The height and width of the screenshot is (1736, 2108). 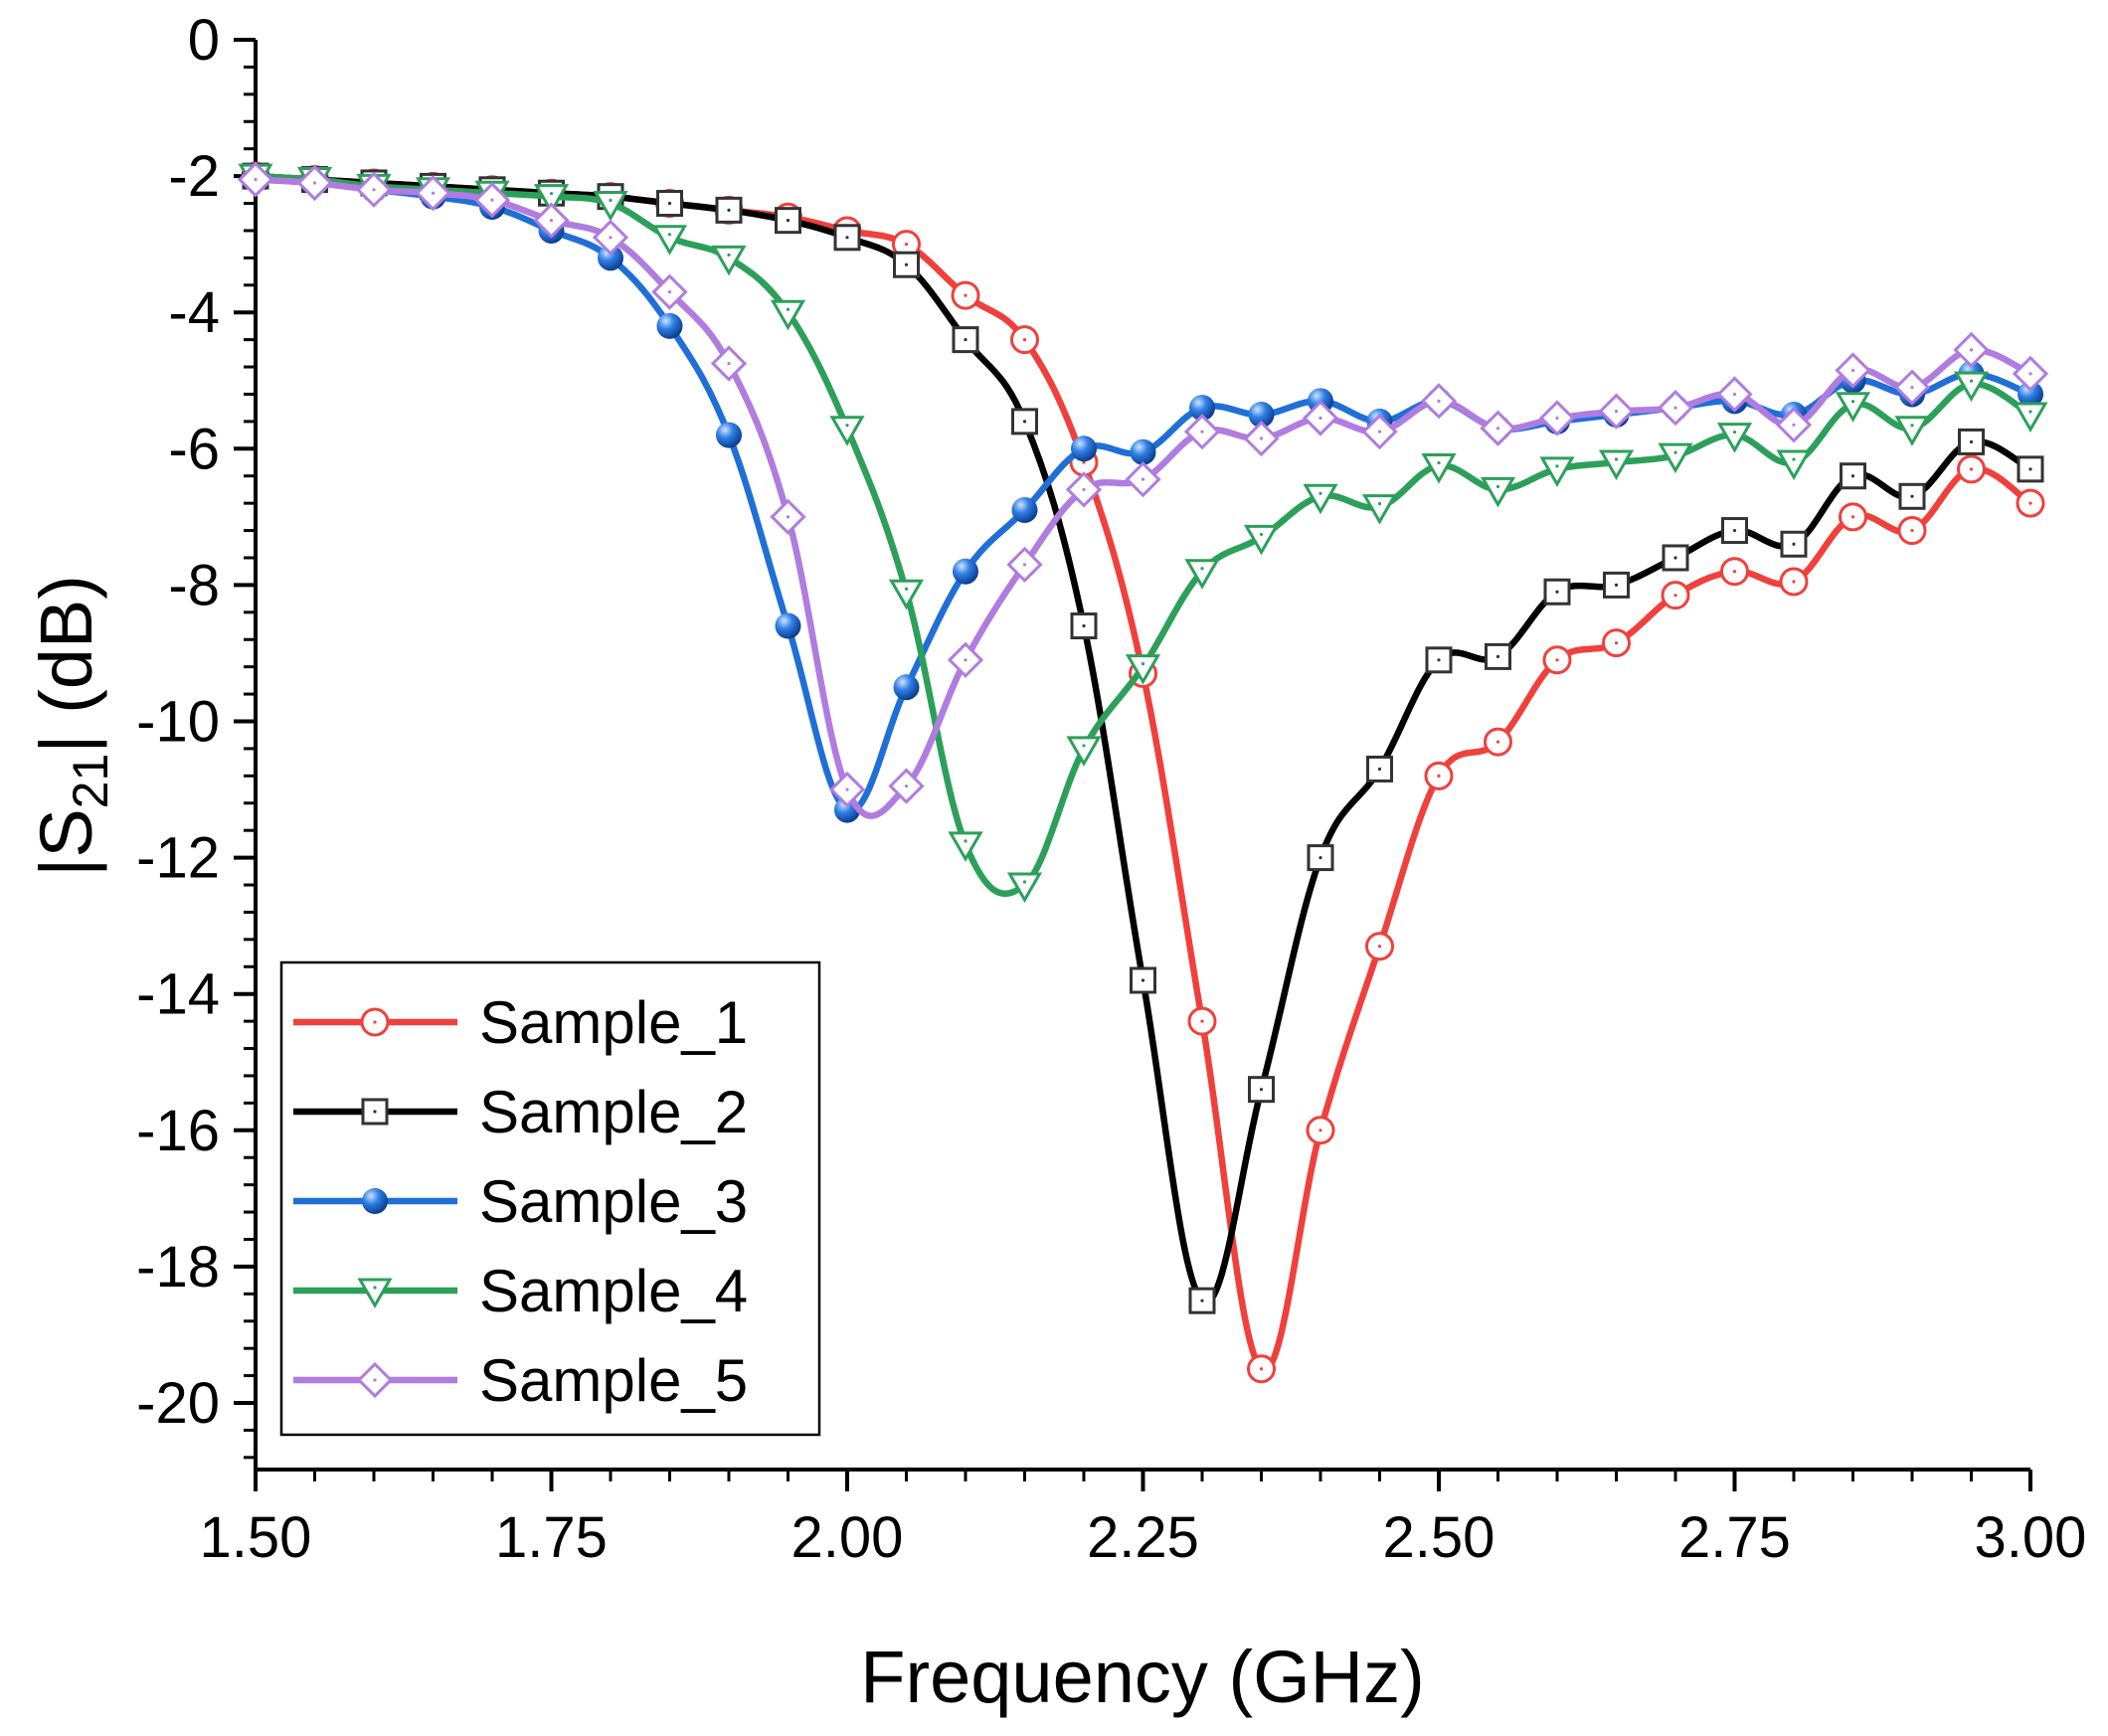 I want to click on x-tick-label: 1.75, so click(x=551, y=1538).